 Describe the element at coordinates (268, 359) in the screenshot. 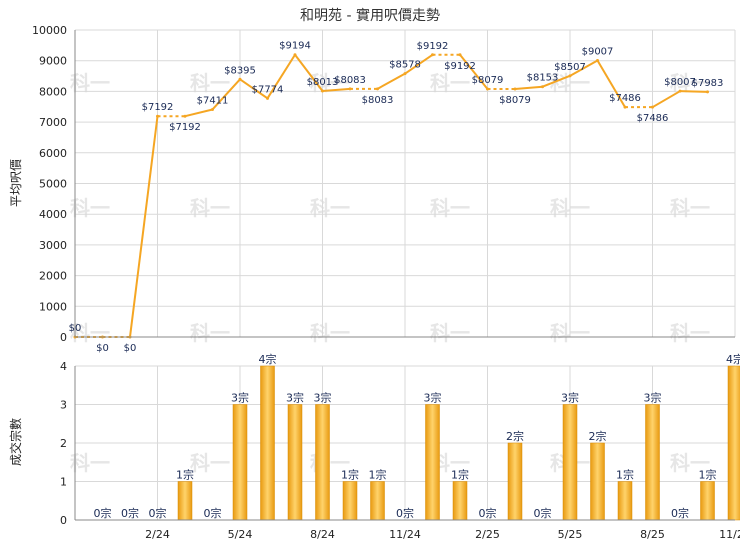

I see `bar-data-label: 4宗` at that location.